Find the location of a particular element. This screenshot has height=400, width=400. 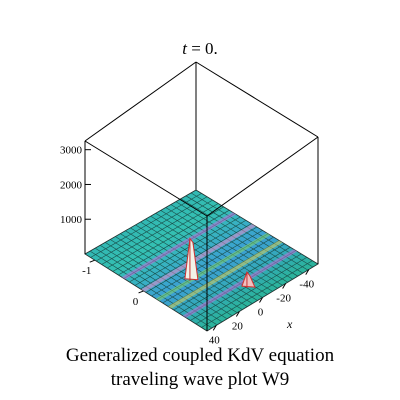

x-tick-label: 20 is located at coordinates (238, 326).